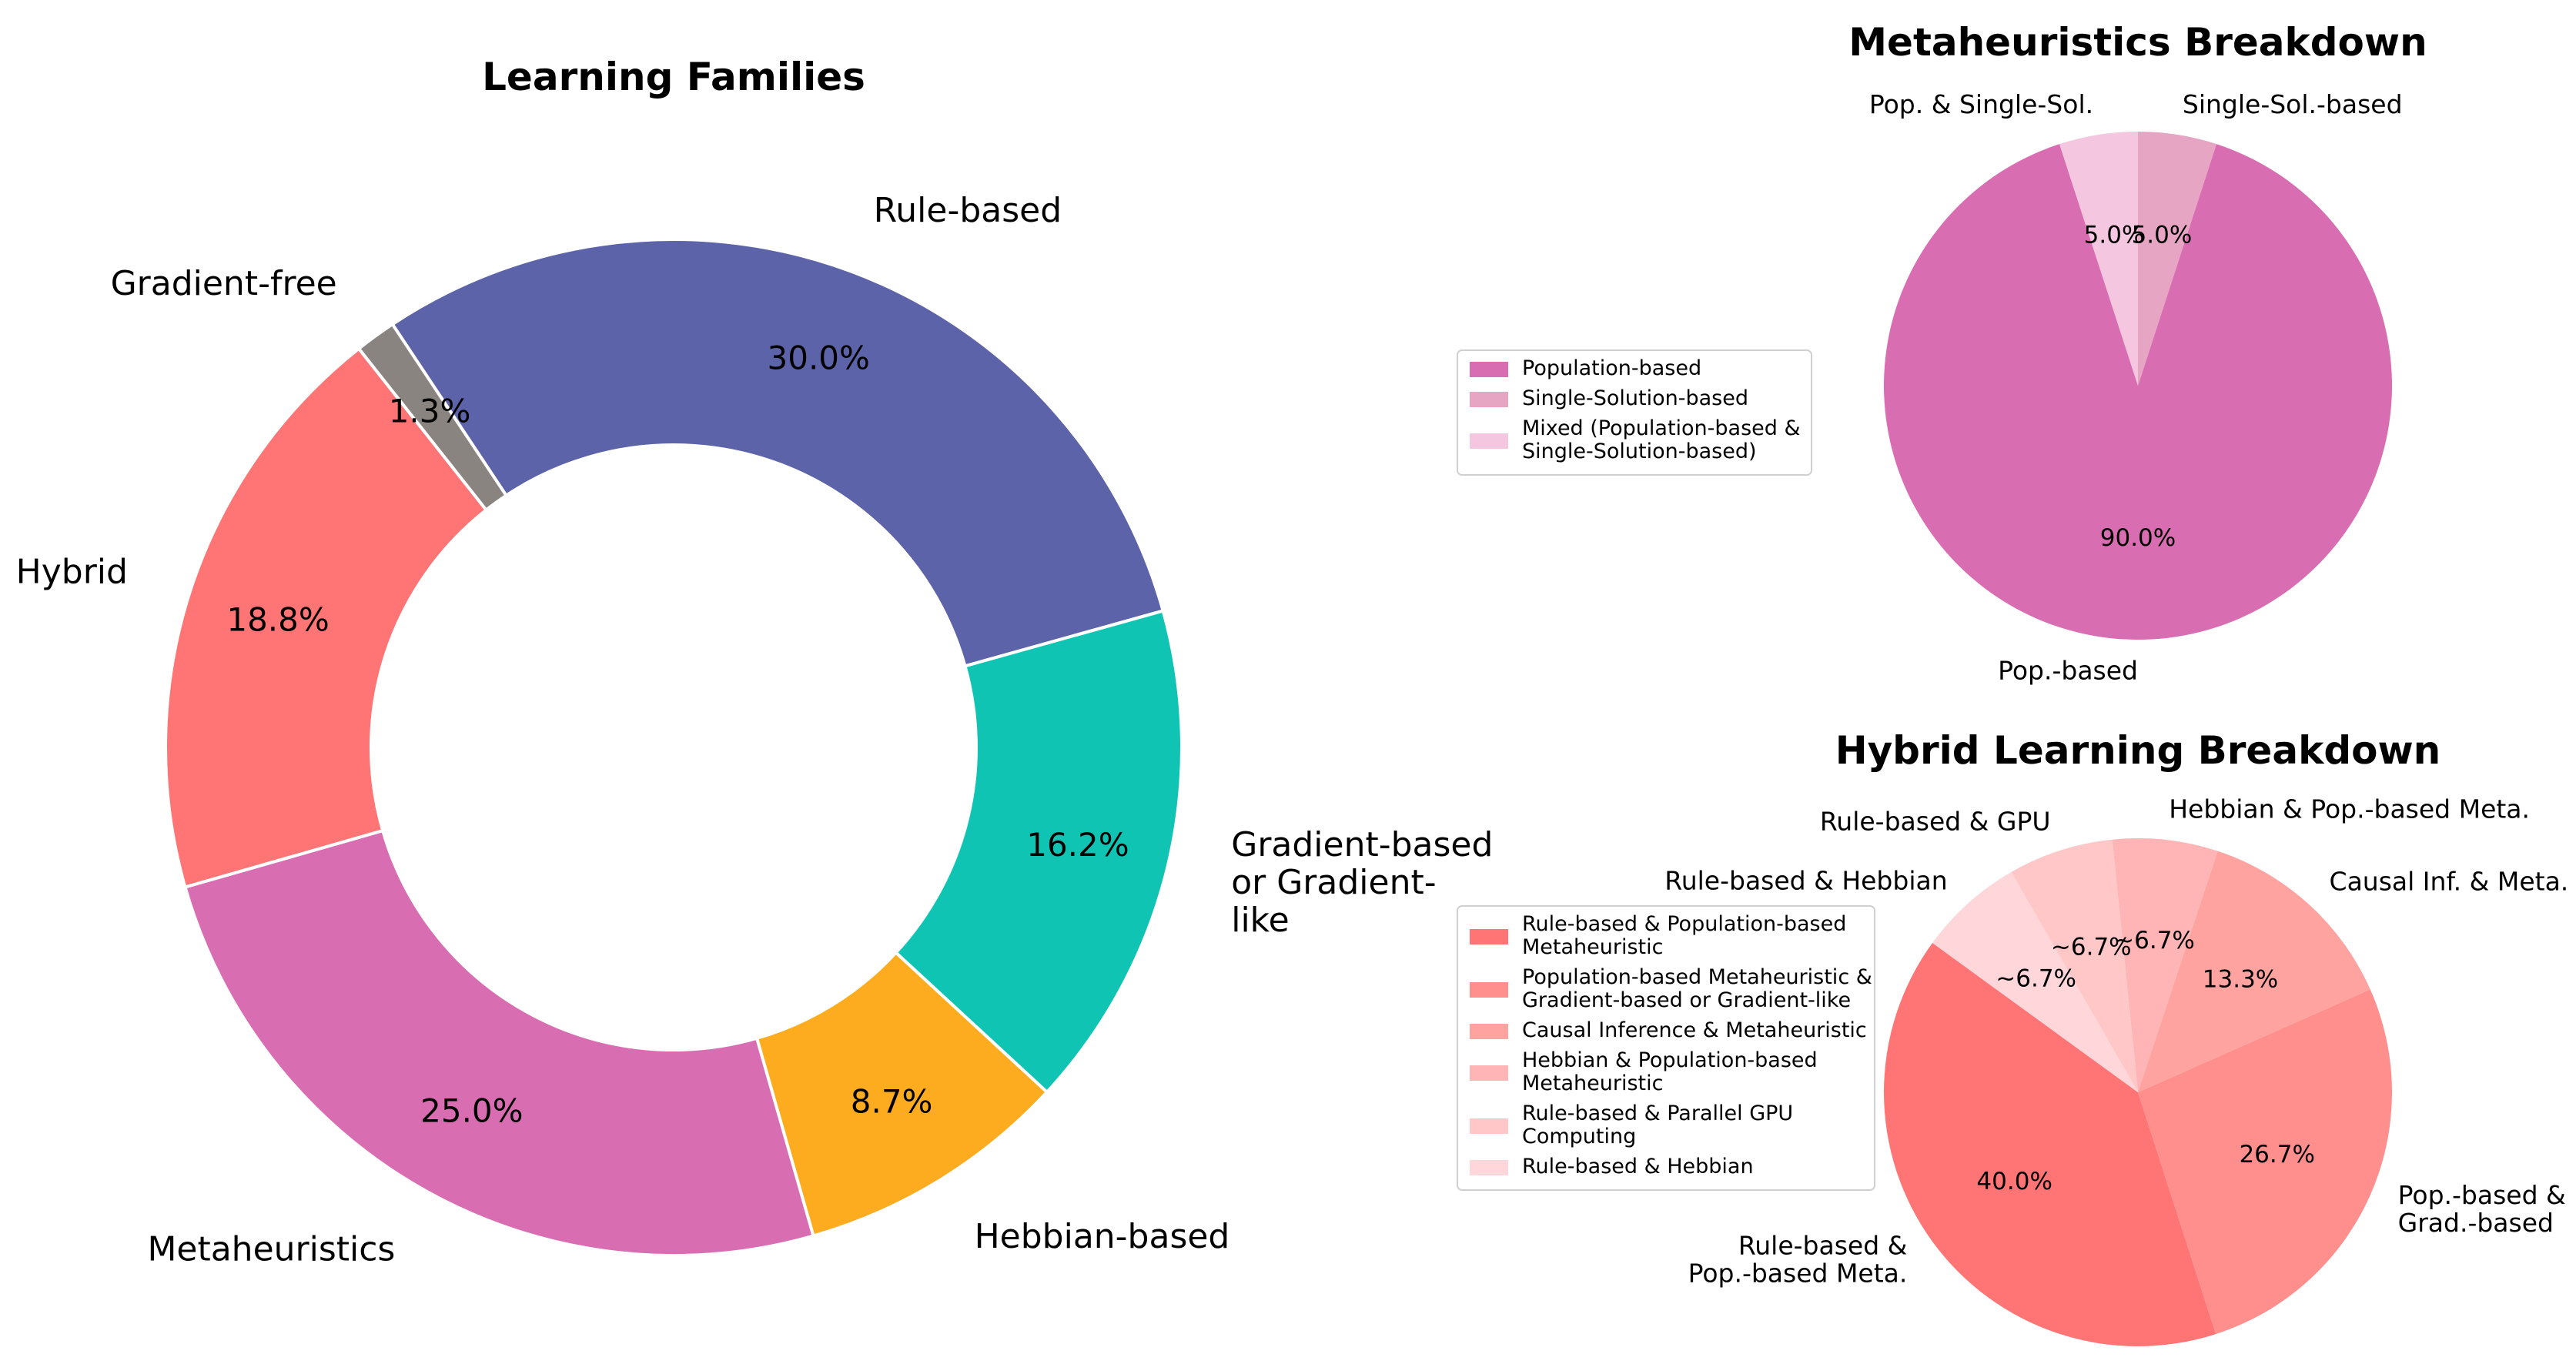 The image size is (2576, 1364). I want to click on legend-entry-rule-based-parallel-gpu-computing: Rule-based & Parallel GPU Computing, so click(1657, 1125).